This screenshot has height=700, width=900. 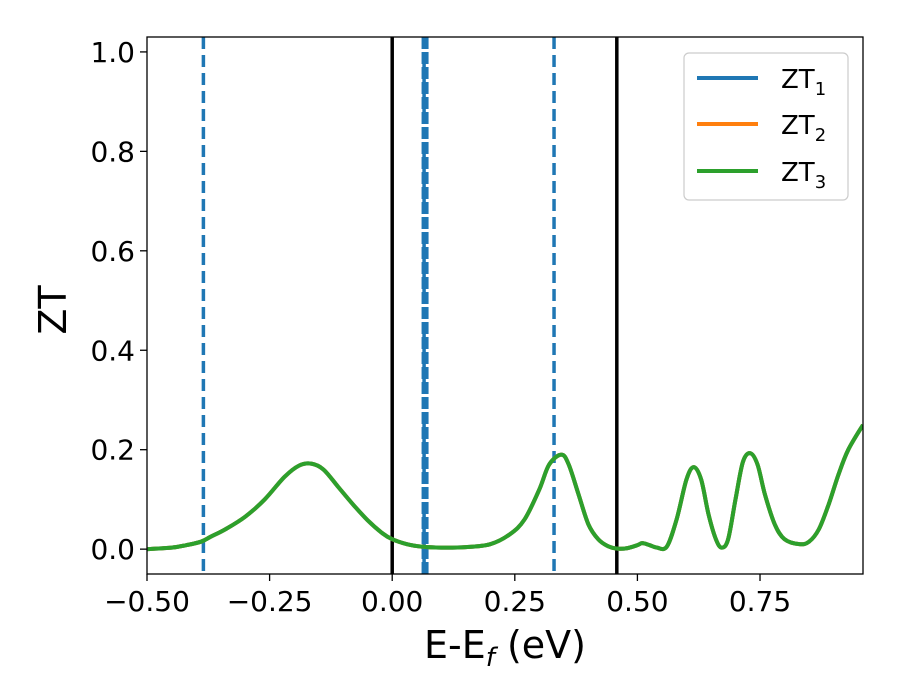 I want to click on x-axis-label-main: E-E, so click(x=455, y=645).